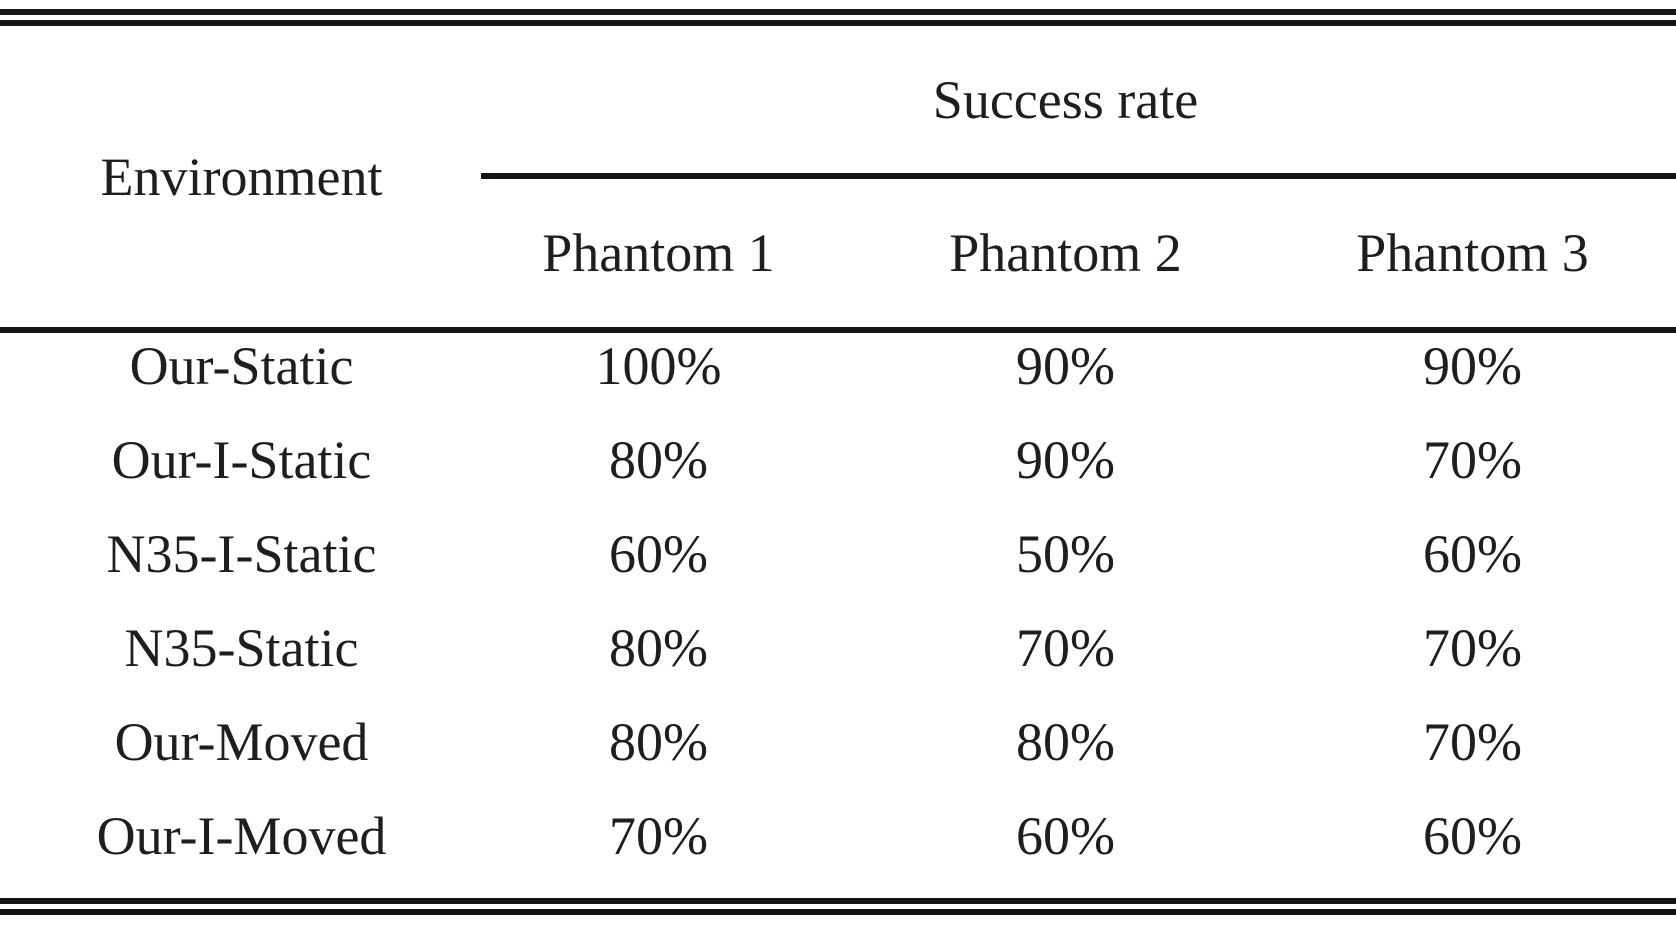 This screenshot has height=926, width=1676. I want to click on environment-header-label: Environment, so click(241, 176).